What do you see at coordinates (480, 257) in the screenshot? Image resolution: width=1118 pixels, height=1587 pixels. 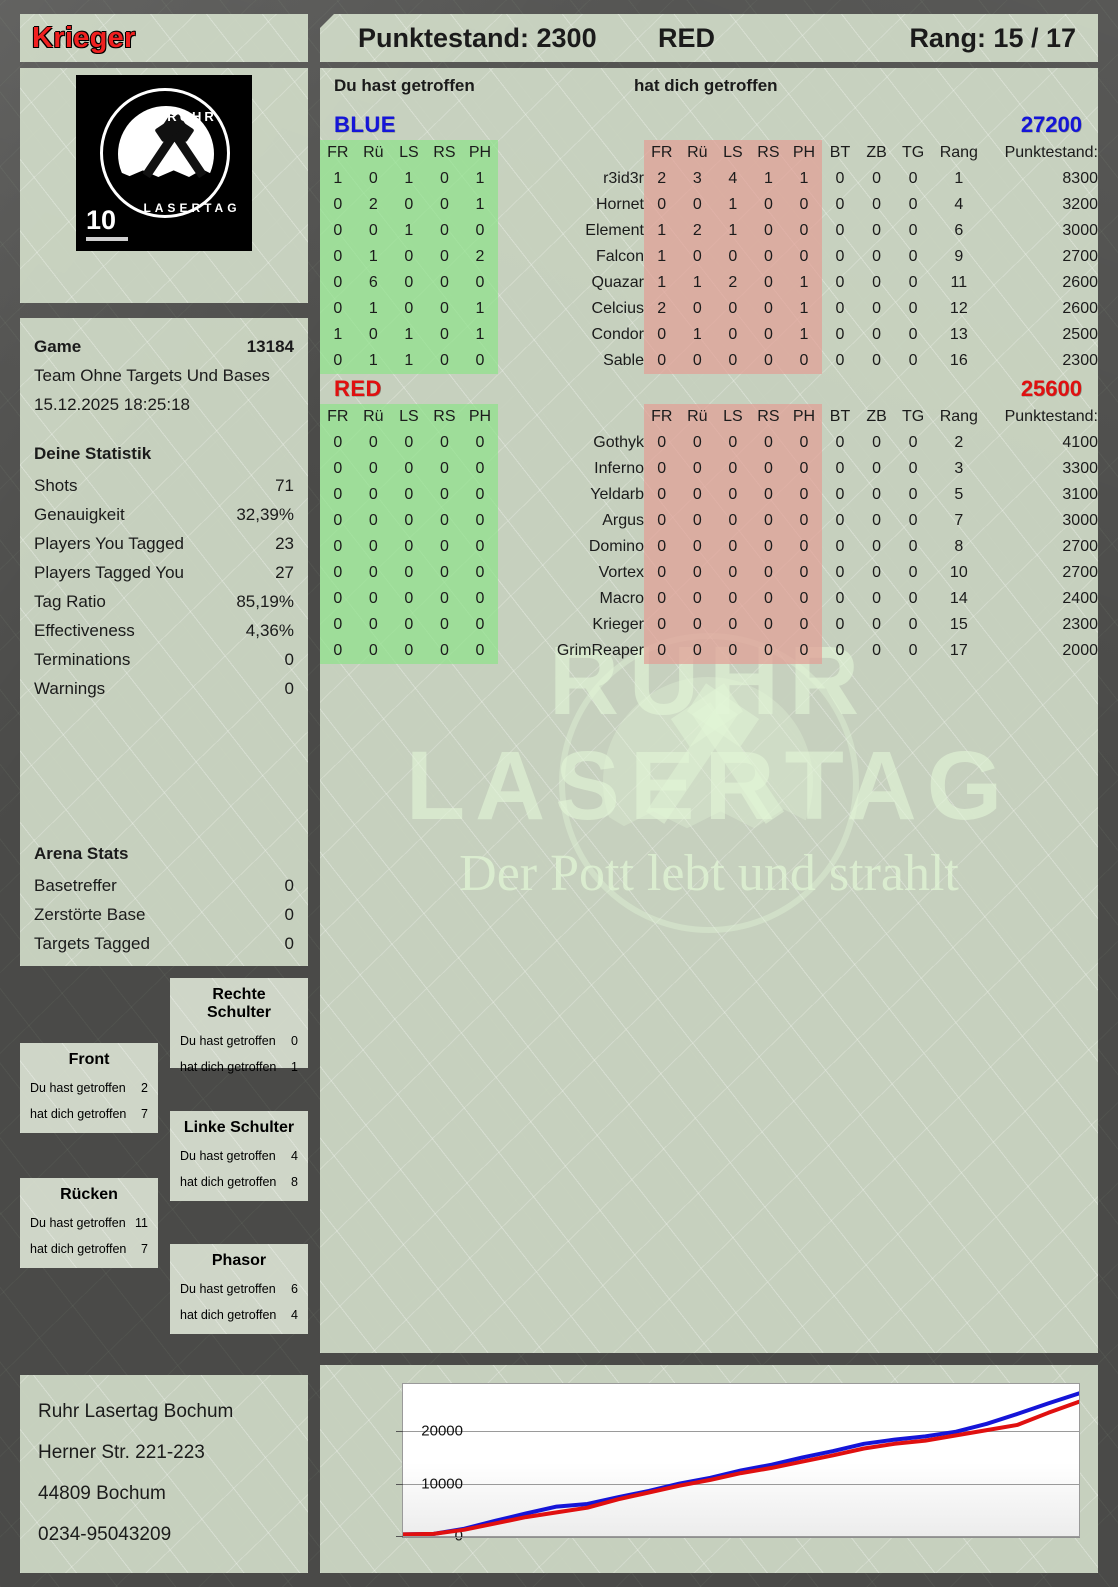 I see `cell-hit-PH: 2` at bounding box center [480, 257].